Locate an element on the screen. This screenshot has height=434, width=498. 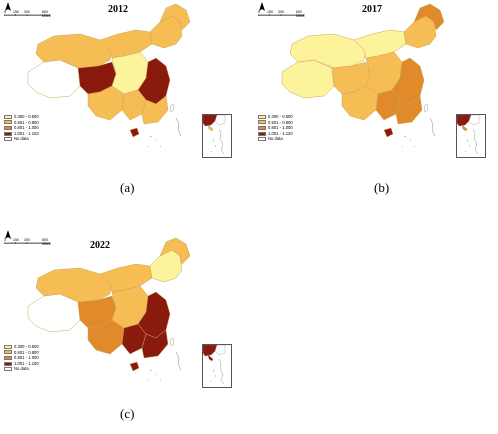
panel-year: 2012 is located at coordinates (118, 9).